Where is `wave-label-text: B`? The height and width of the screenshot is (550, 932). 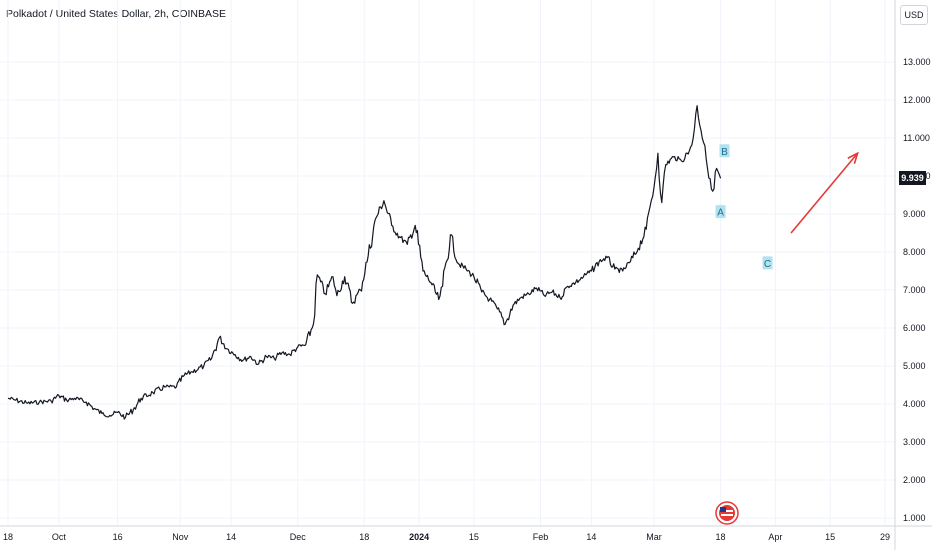 wave-label-text: B is located at coordinates (724, 152).